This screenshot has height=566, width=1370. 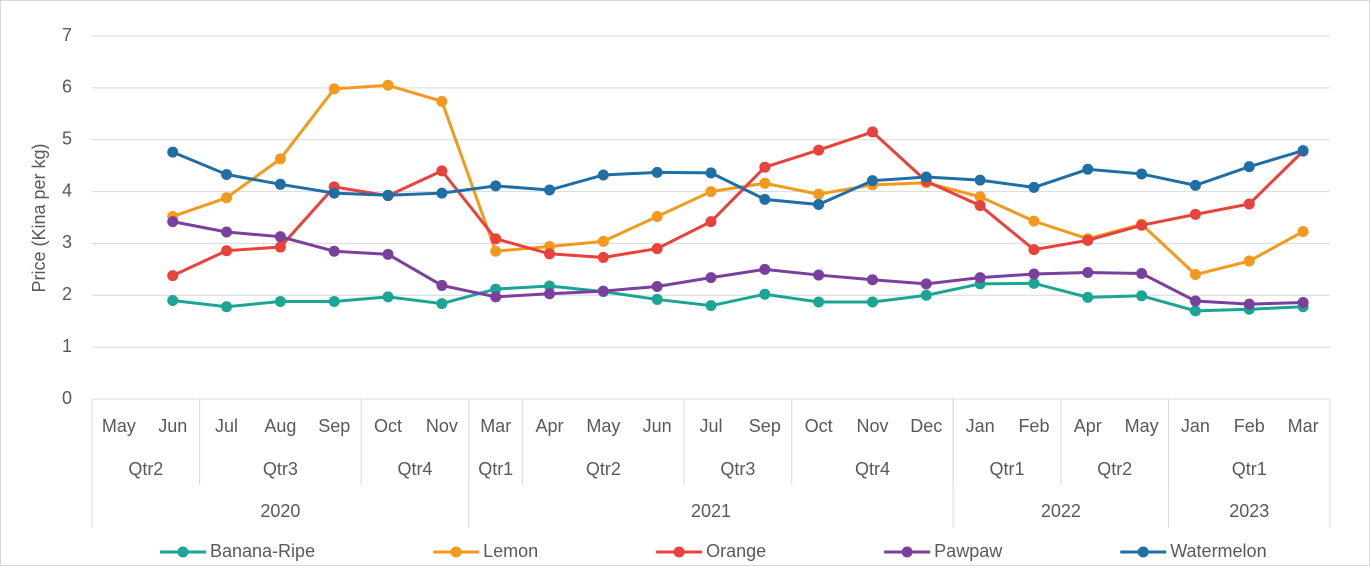 I want to click on legend-label: Orange, so click(x=736, y=551).